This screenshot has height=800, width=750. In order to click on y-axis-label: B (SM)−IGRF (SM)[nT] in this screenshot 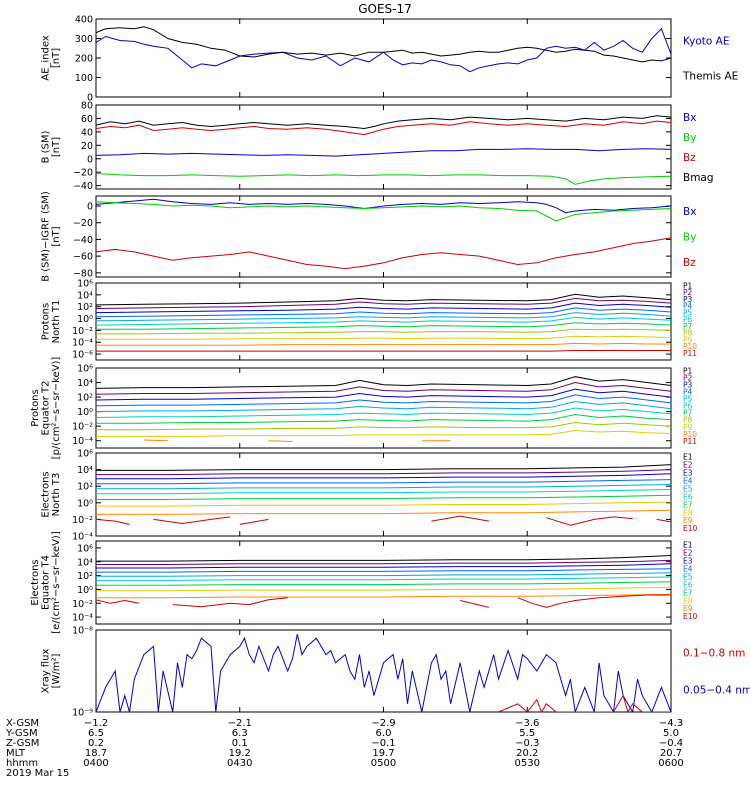, I will do `click(52, 236)`.